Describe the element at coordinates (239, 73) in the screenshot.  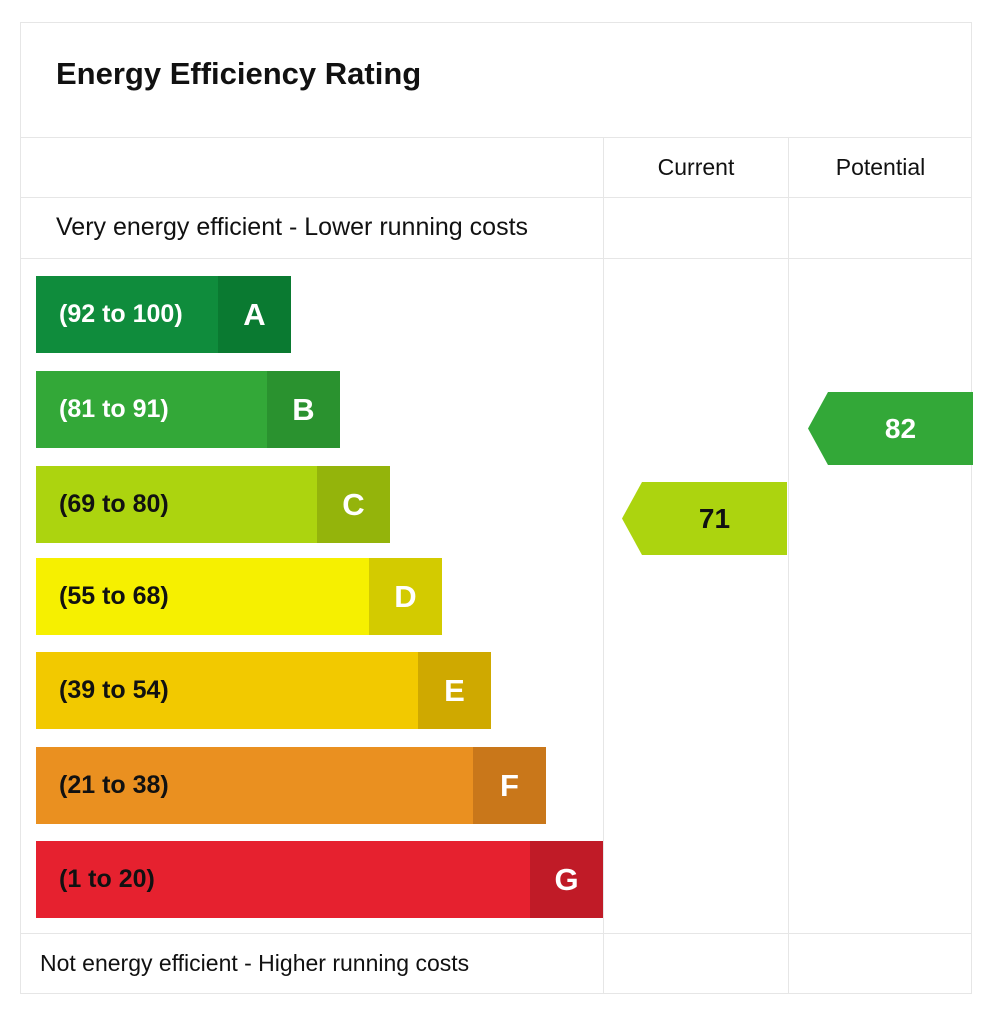
I see `chart-title: Energy Efficiency Rating` at that location.